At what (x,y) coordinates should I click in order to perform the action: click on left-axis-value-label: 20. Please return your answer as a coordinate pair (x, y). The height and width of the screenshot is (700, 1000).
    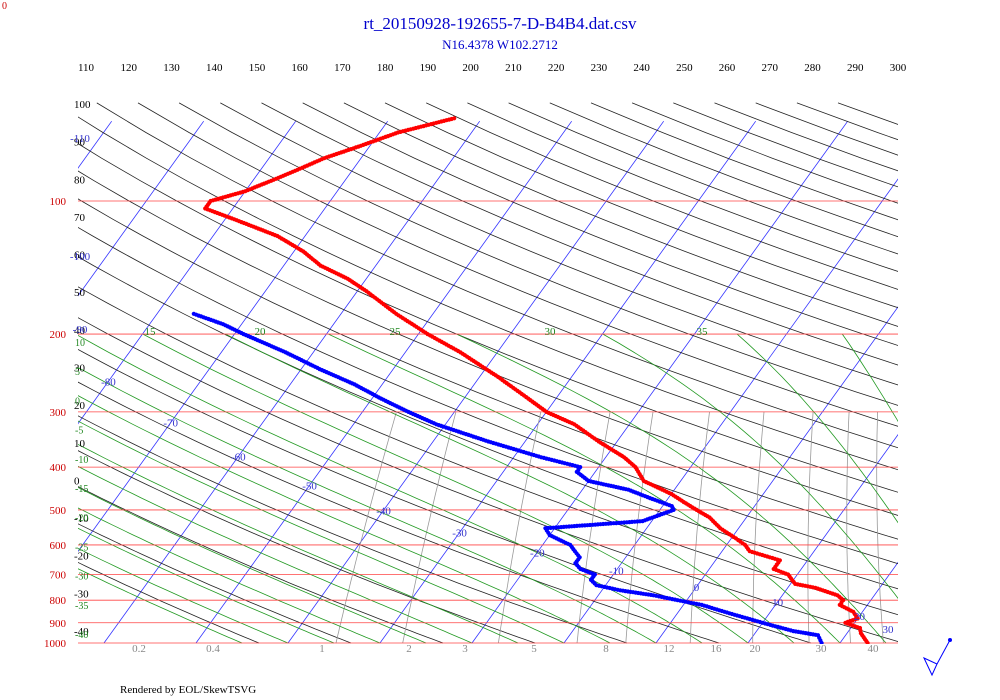
    Looking at the image, I should click on (80, 406).